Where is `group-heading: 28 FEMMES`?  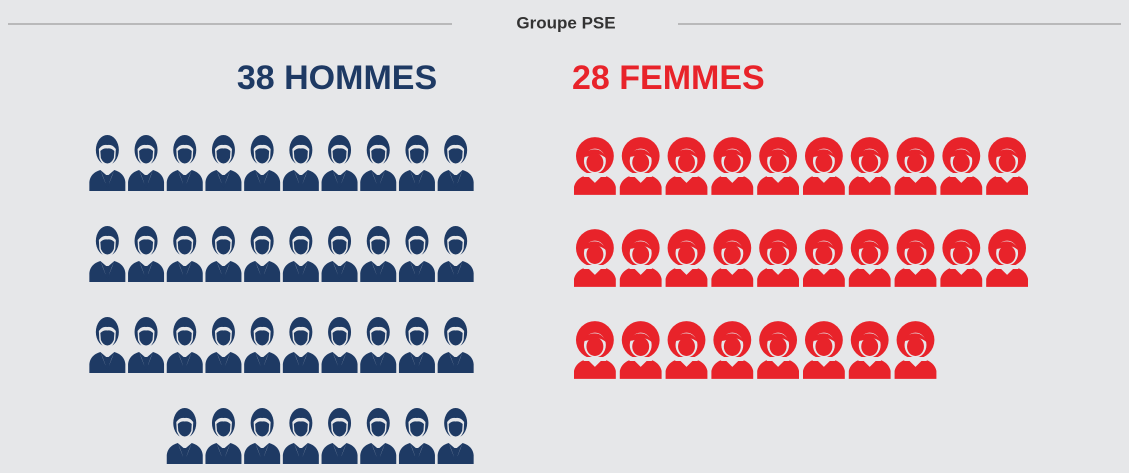 group-heading: 28 FEMMES is located at coordinates (668, 78).